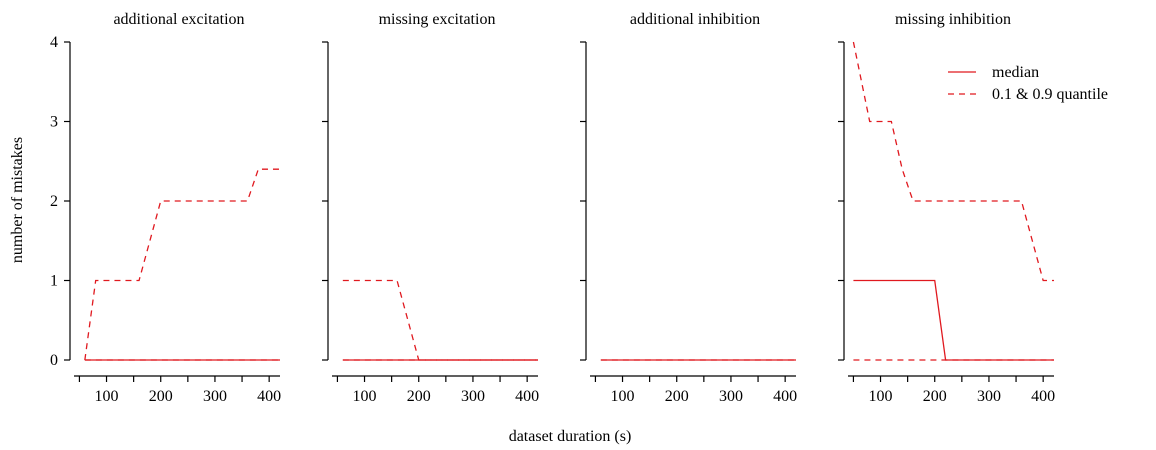 The height and width of the screenshot is (450, 1156). I want to click on y-tick-label: 3, so click(54, 122).